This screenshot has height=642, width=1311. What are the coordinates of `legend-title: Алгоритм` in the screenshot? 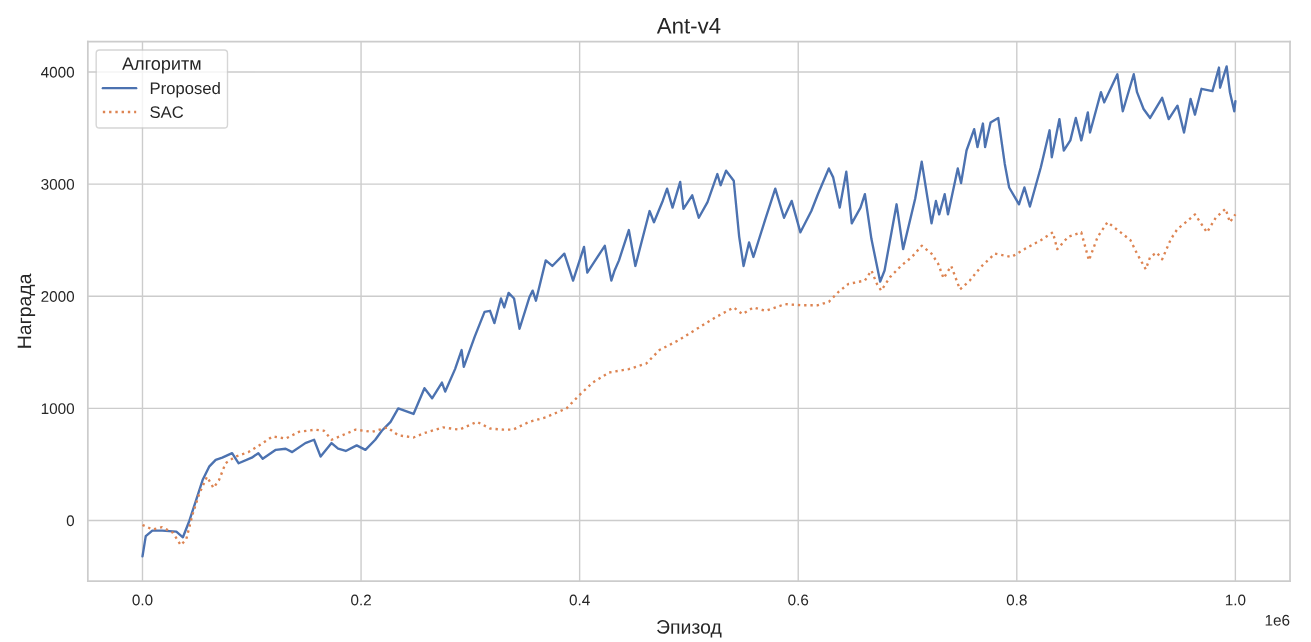 It's located at (161, 65).